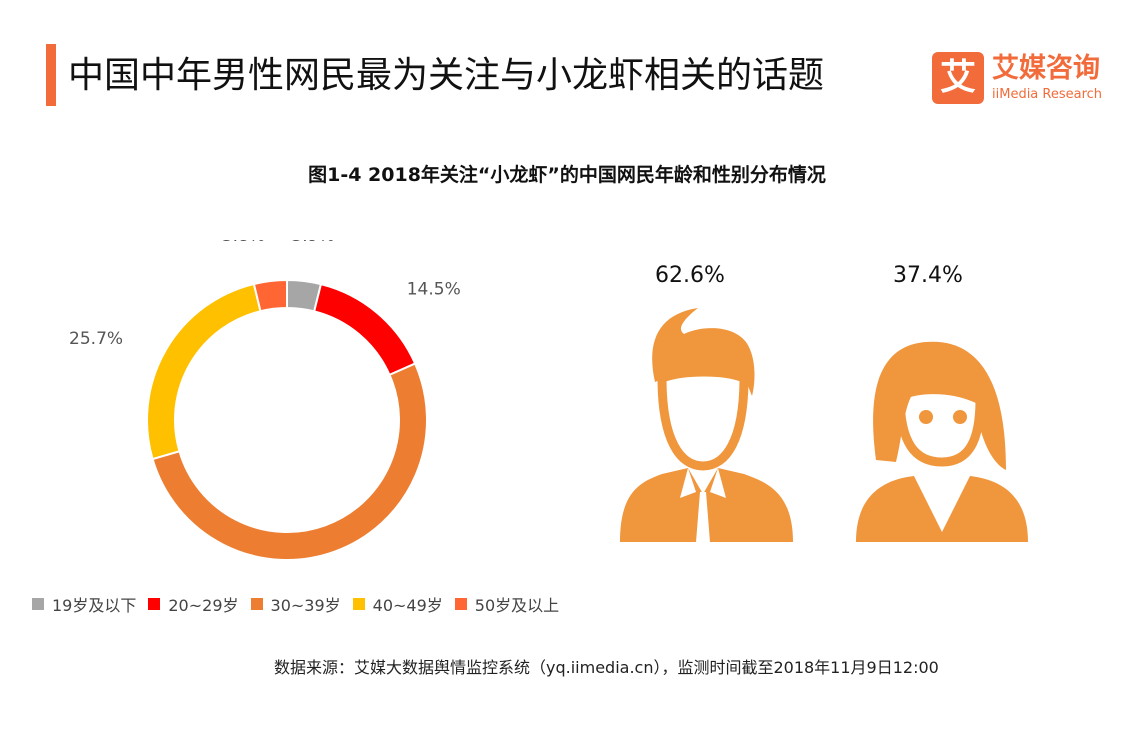  I want to click on legend-item-5: 50岁及以上, so click(507, 604).